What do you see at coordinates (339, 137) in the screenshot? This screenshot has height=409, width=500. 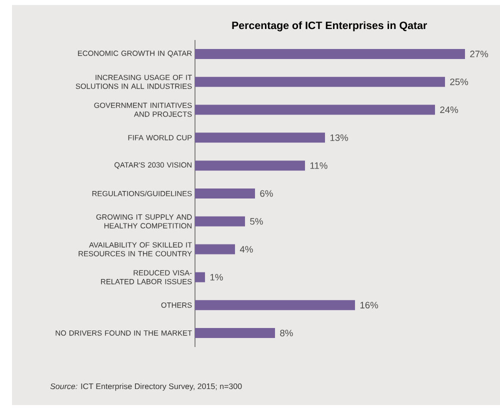 I see `data-label: 13%` at bounding box center [339, 137].